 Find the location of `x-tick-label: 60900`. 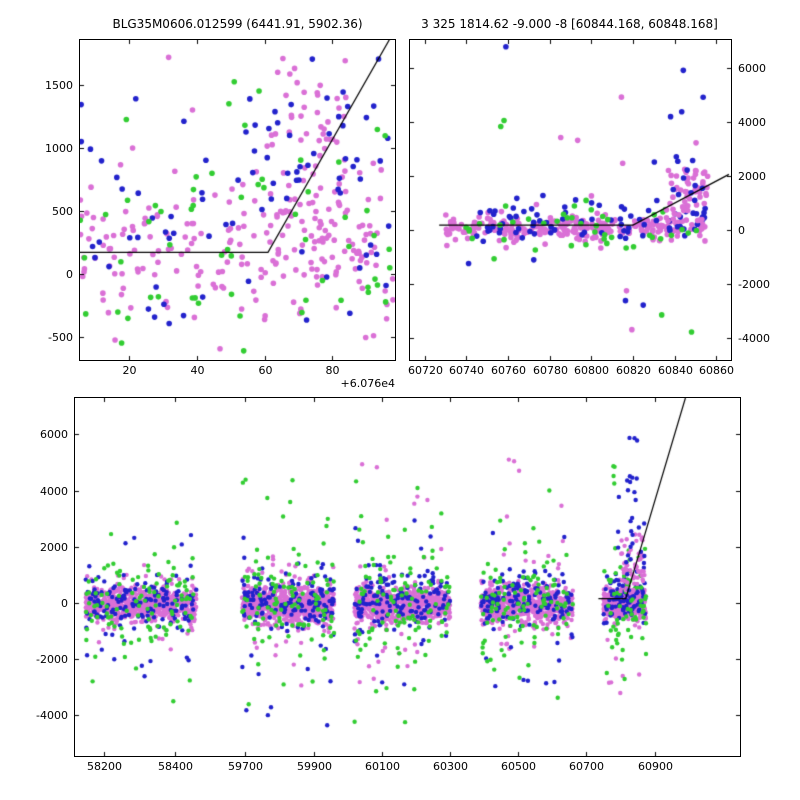

x-tick-label: 60900 is located at coordinates (655, 766).